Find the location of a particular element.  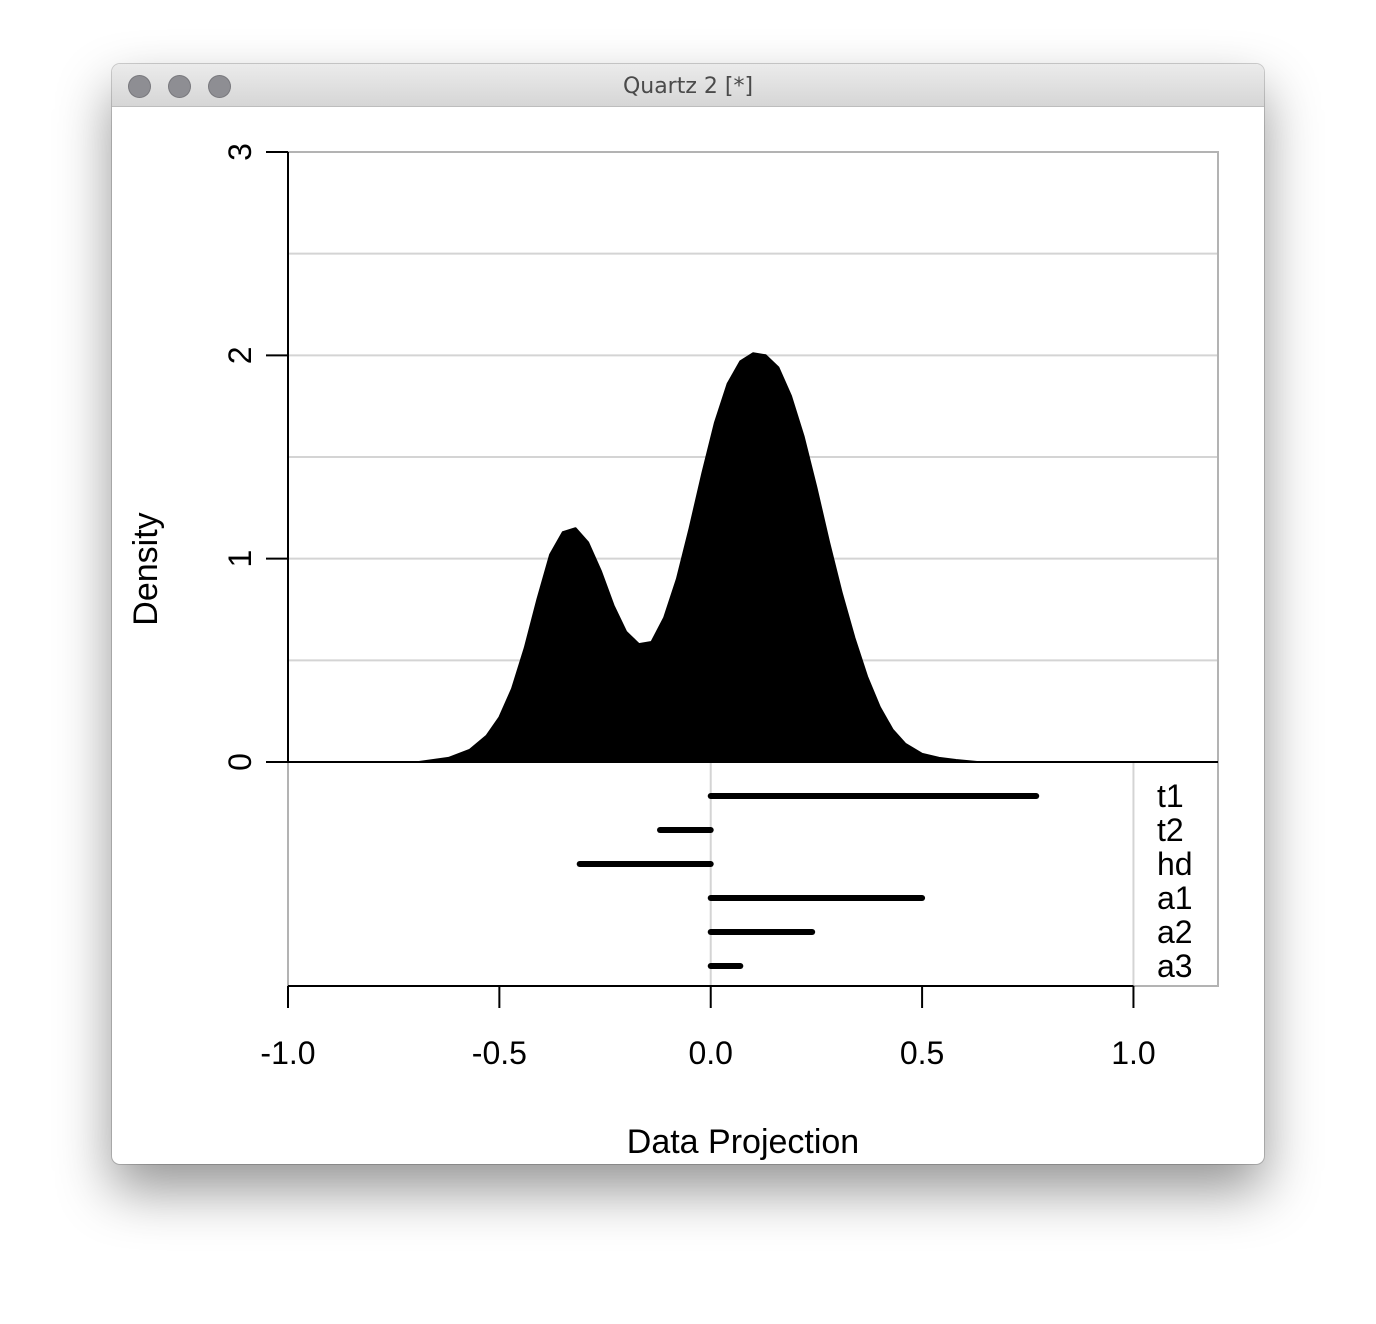

segment-label-a3: a3 is located at coordinates (1175, 966).